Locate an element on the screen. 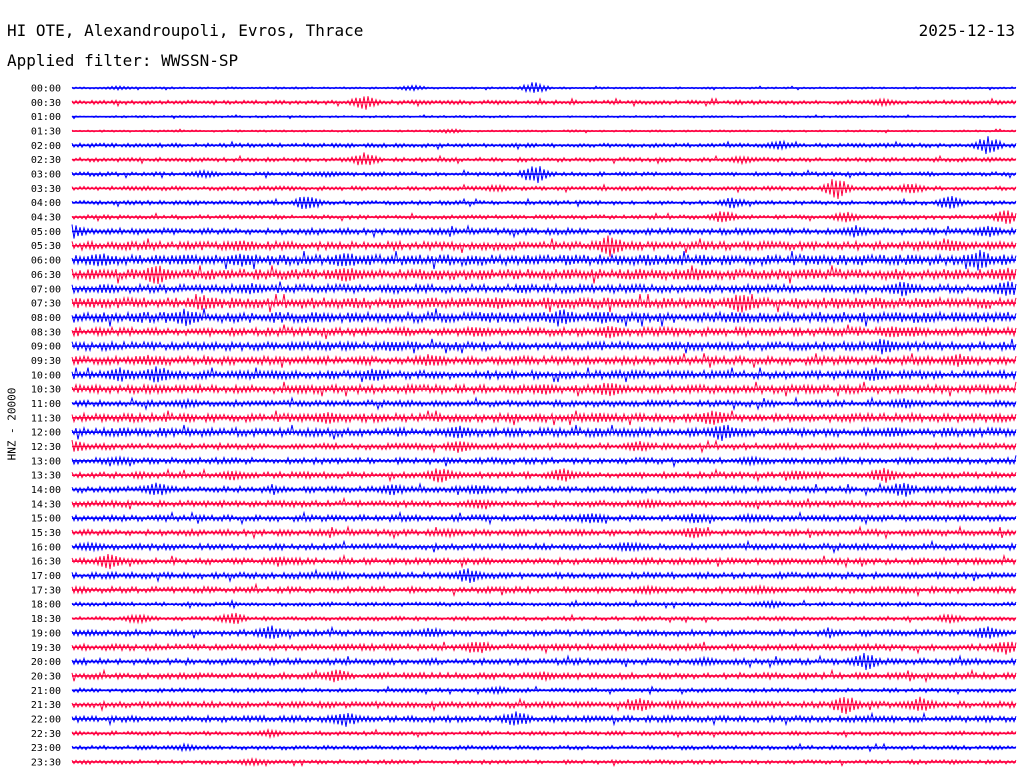  station-title: HI OTE, Alexandroupoli, Evros, Thrace is located at coordinates (185, 30).